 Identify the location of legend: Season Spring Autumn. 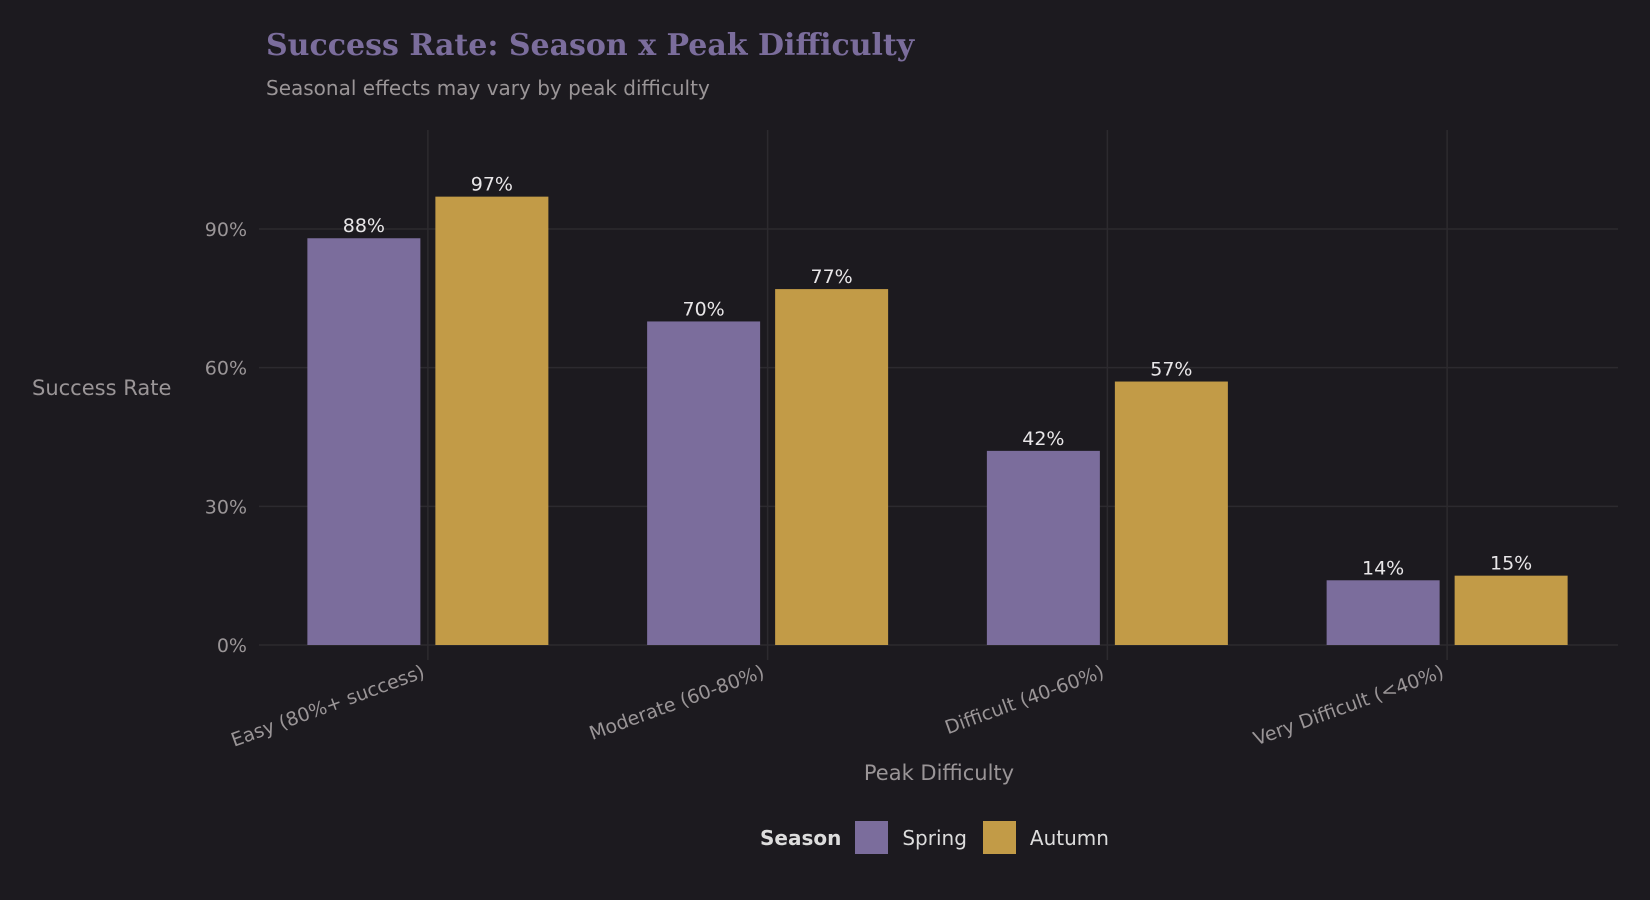
(942, 837).